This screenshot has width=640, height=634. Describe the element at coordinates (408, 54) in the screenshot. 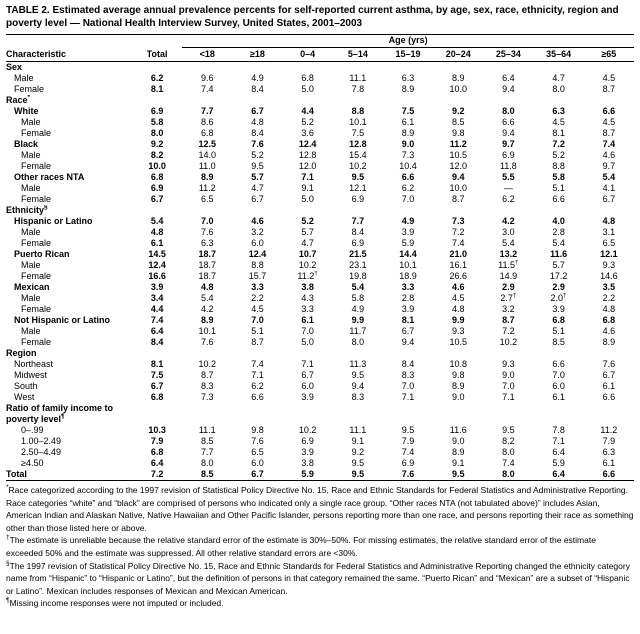

I see `column-header-15-19: 15–19` at that location.